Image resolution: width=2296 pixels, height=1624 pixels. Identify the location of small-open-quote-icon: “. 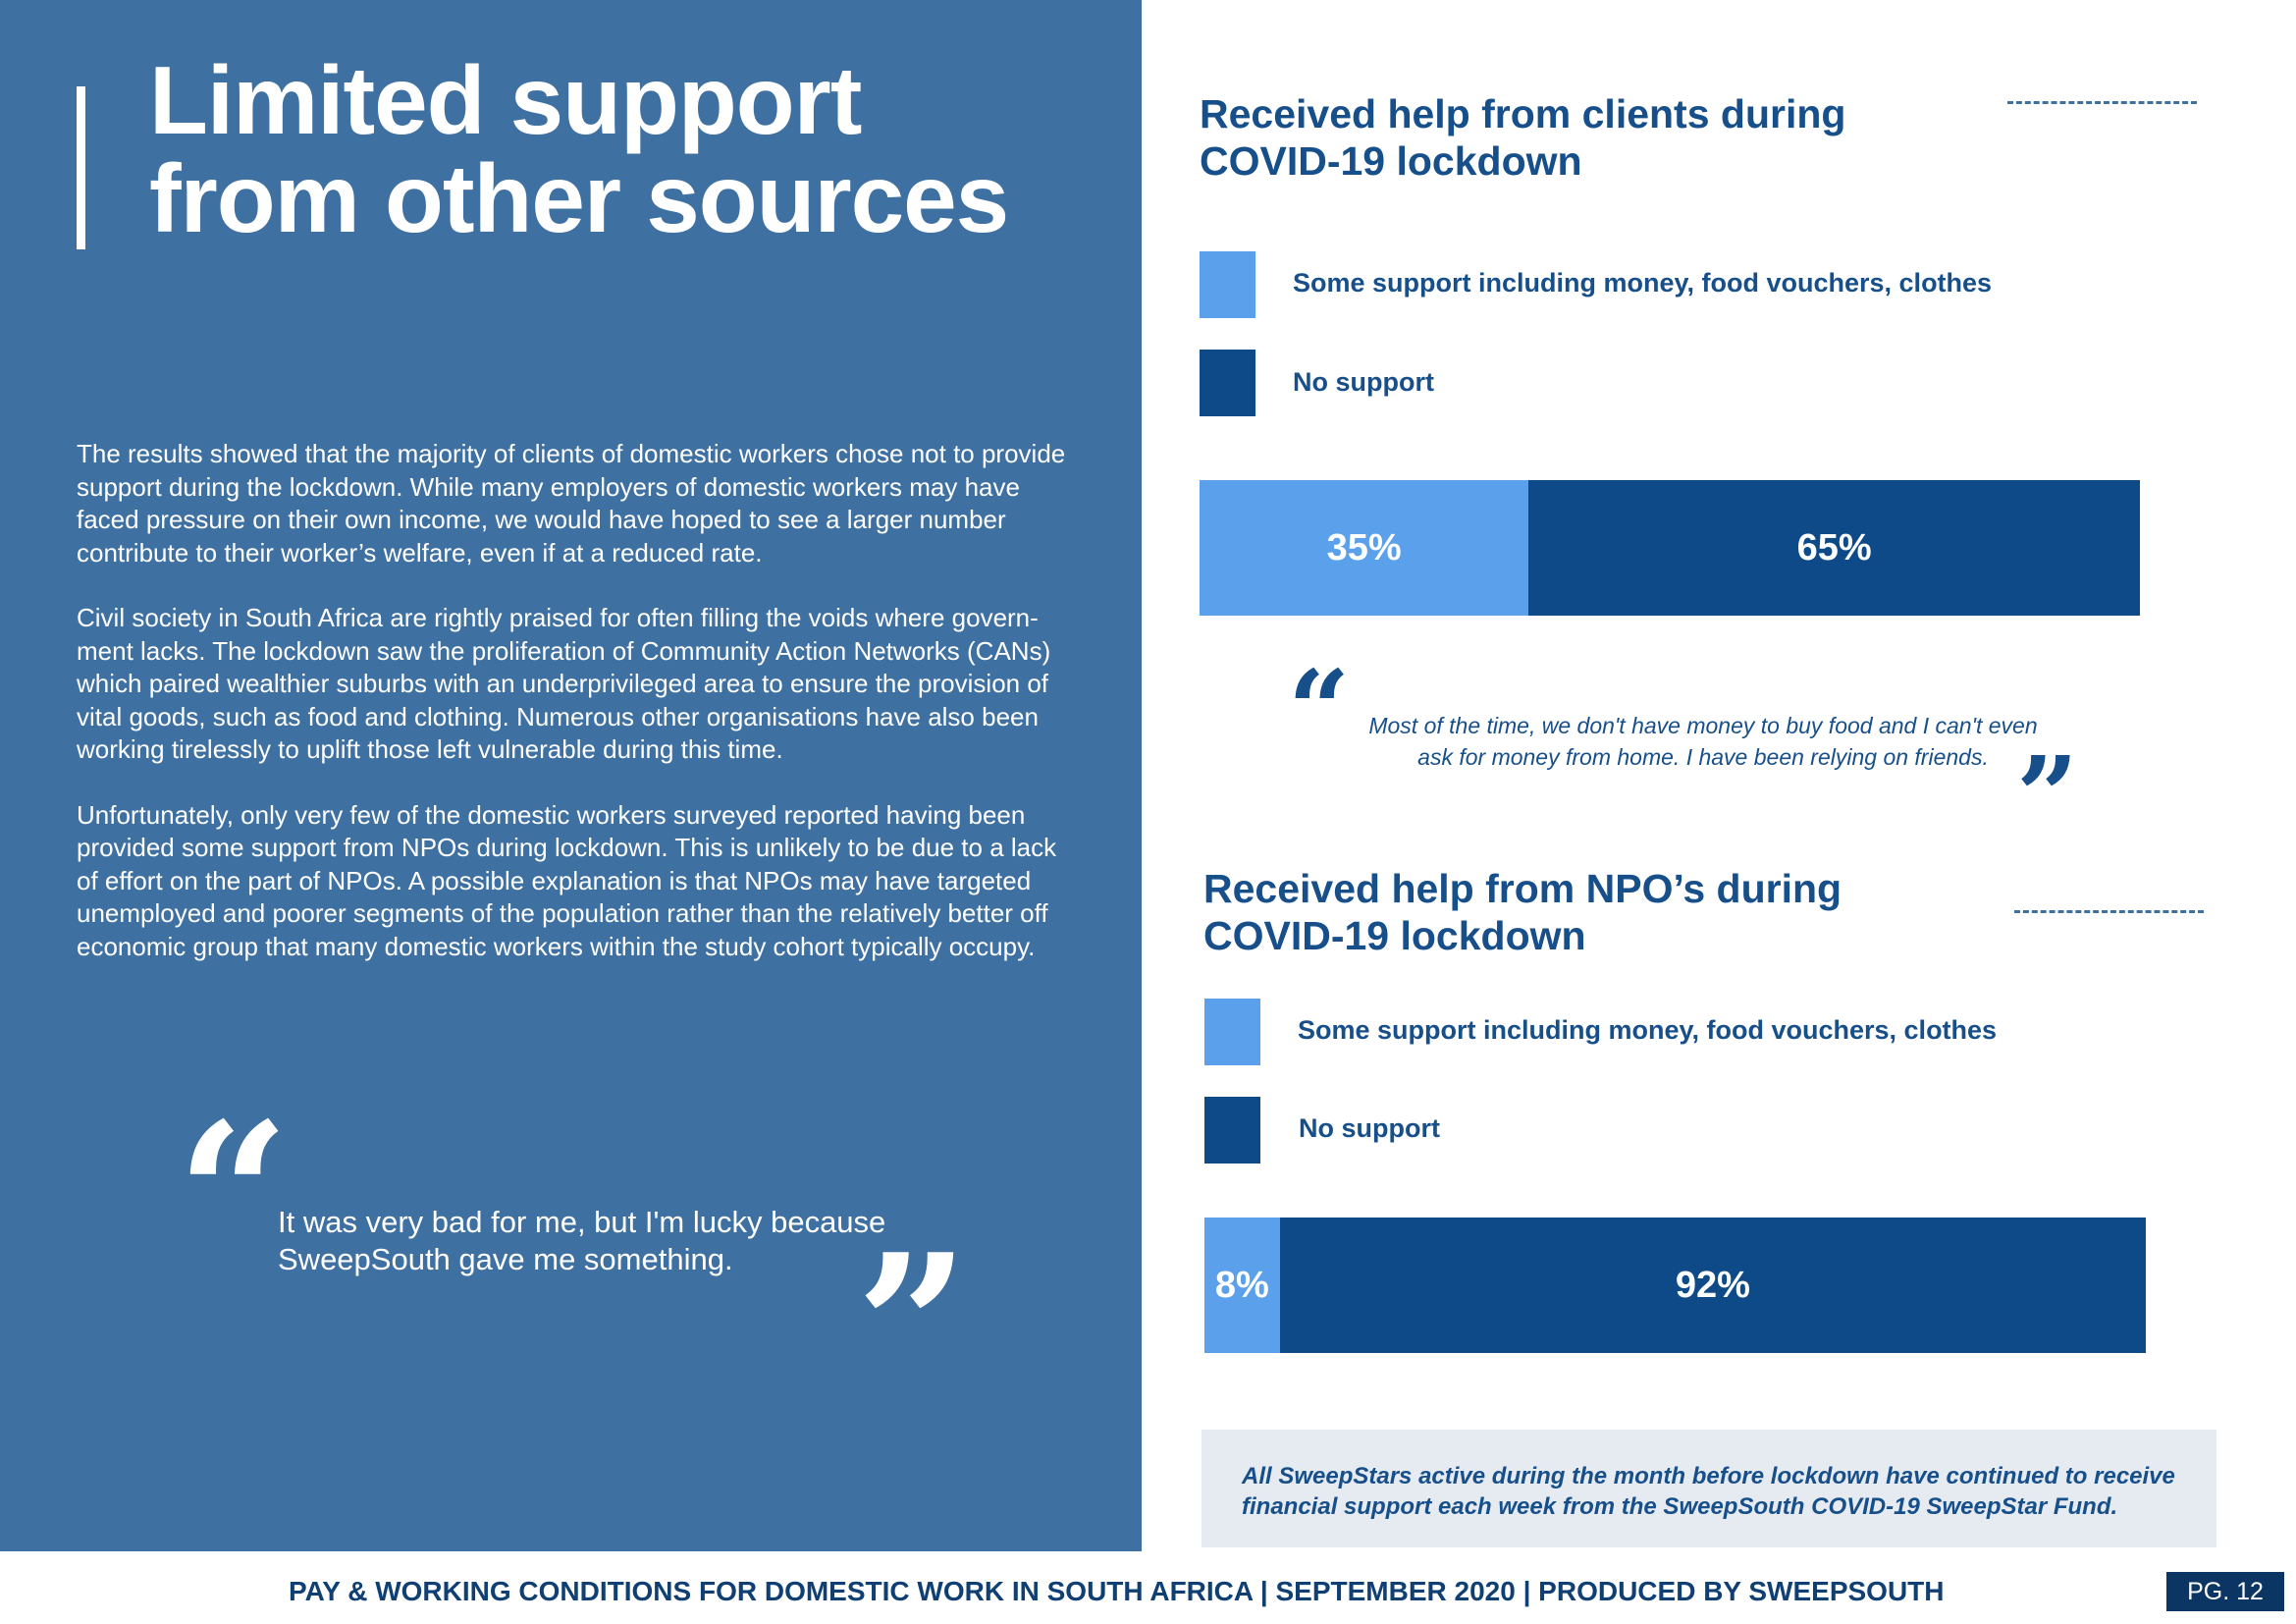
(1320, 709).